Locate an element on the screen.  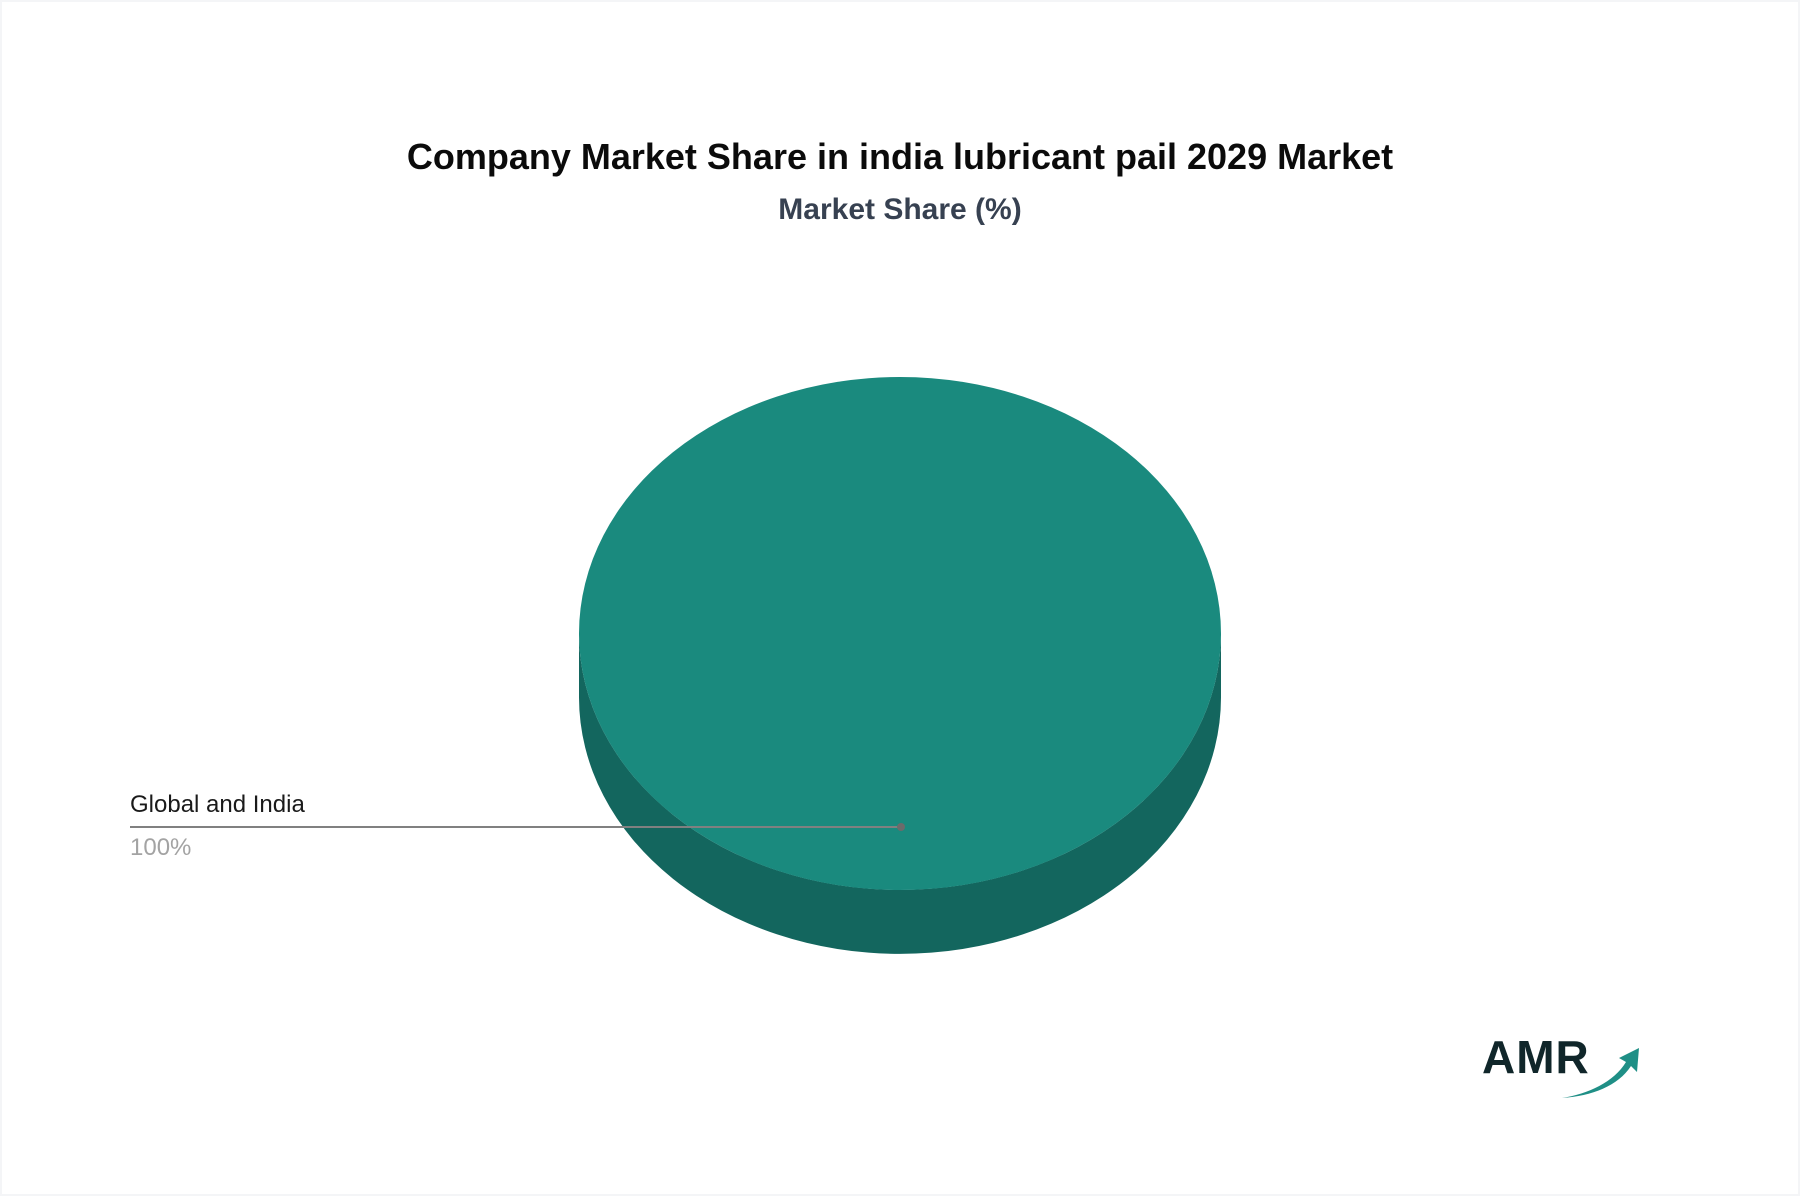
pie-slice-side-global-and-india is located at coordinates (900, 793).